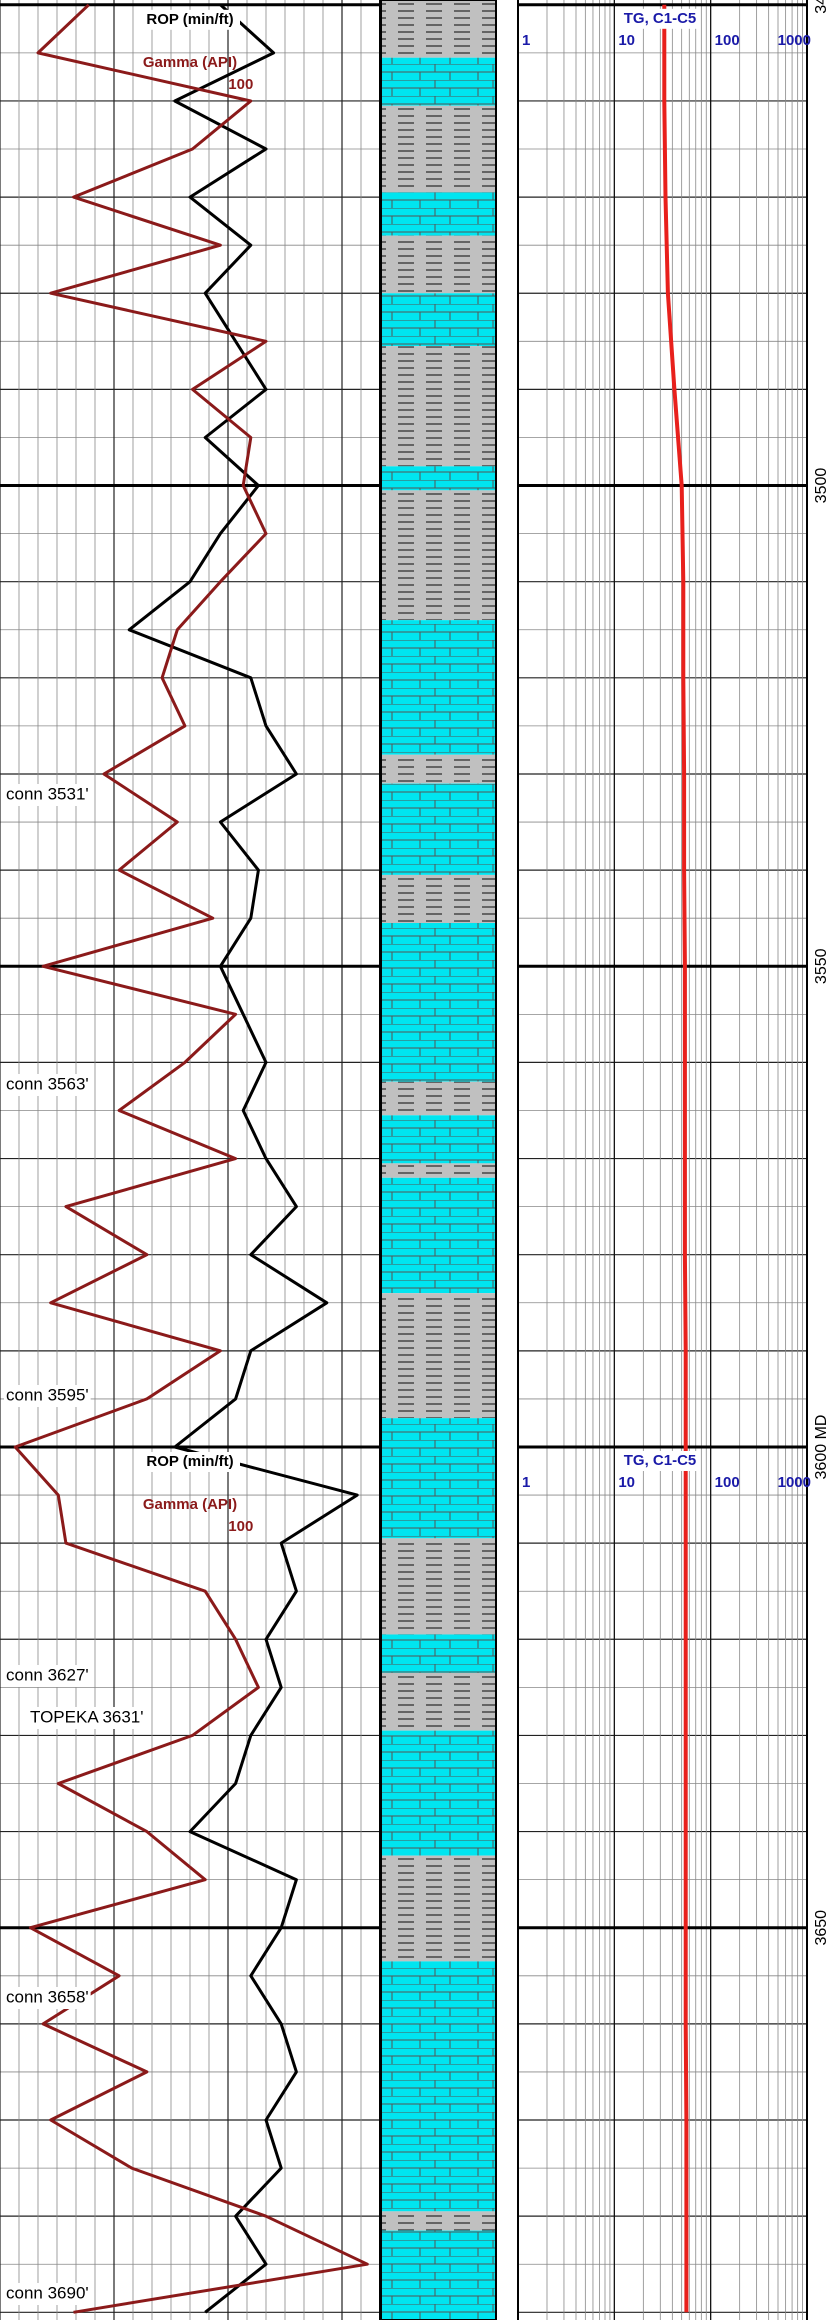  What do you see at coordinates (821, 1447) in the screenshot?
I see `depth-label: 3600 MD` at bounding box center [821, 1447].